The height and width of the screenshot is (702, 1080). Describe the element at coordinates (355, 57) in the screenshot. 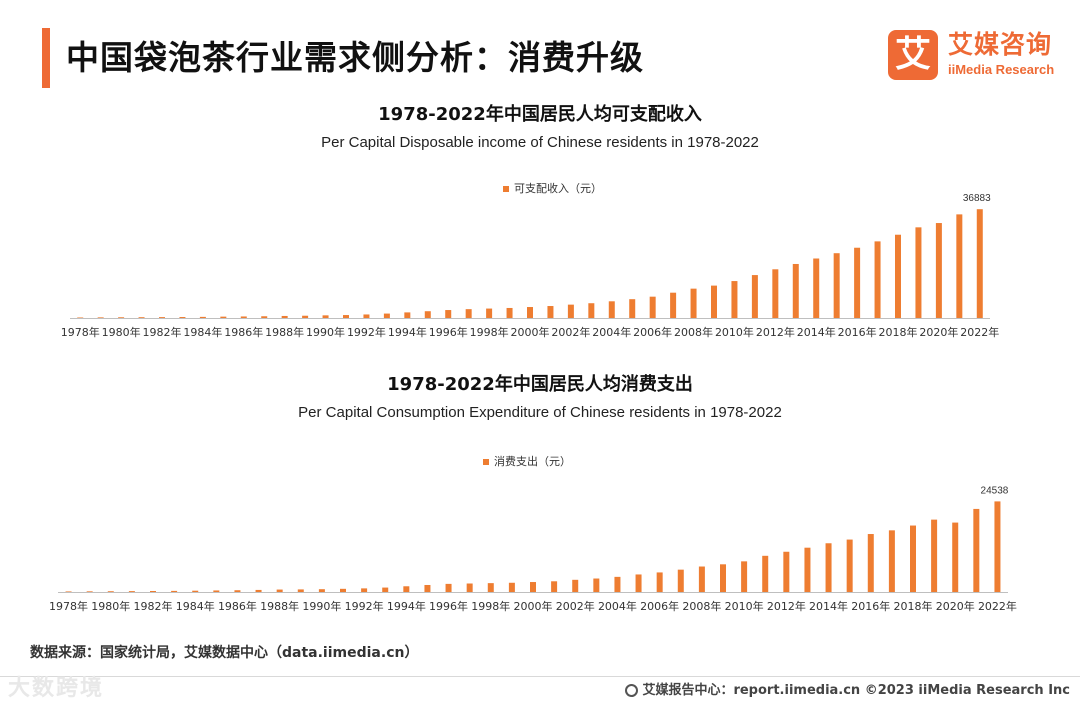

I see `page-title: 中国袋泡茶行业需求侧分析：消费升级` at that location.